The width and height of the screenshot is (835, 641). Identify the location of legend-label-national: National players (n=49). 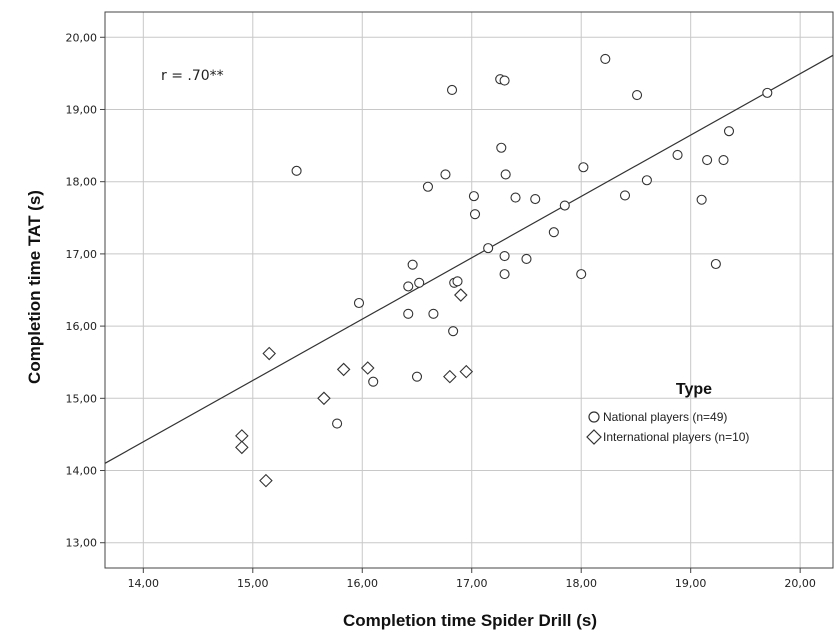
(665, 417).